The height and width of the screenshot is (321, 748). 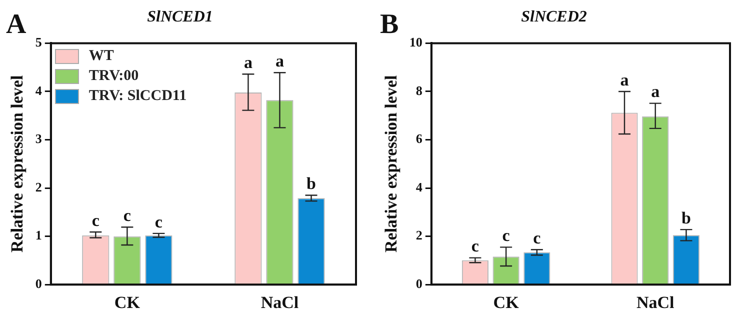 What do you see at coordinates (38, 235) in the screenshot?
I see `y-tick-label: 1` at bounding box center [38, 235].